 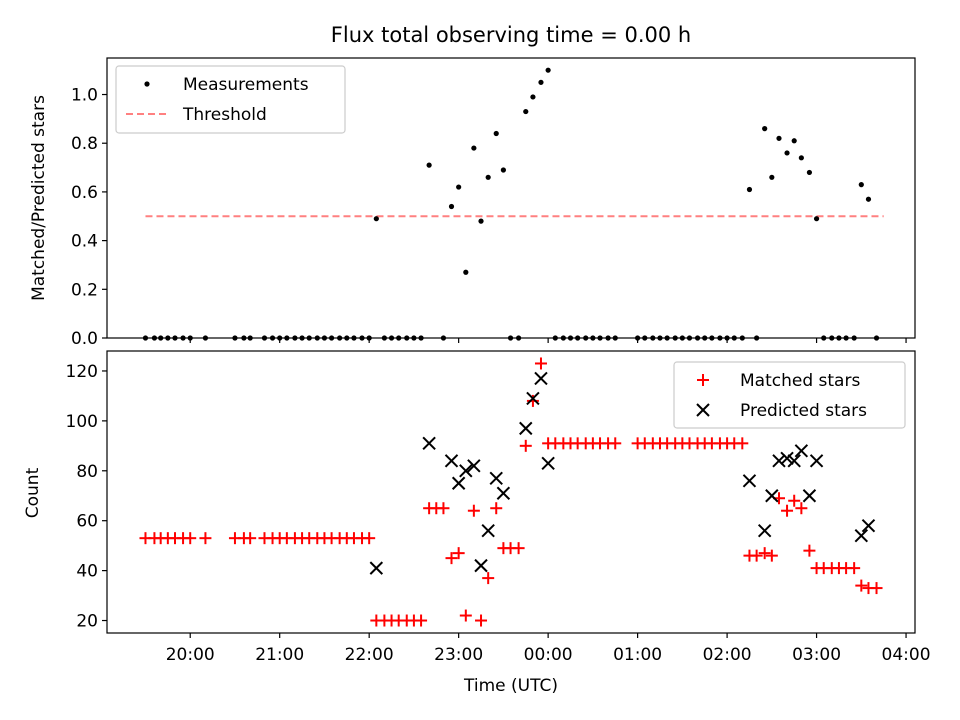 I want to click on x-tick-label: 20:00, so click(x=190, y=655).